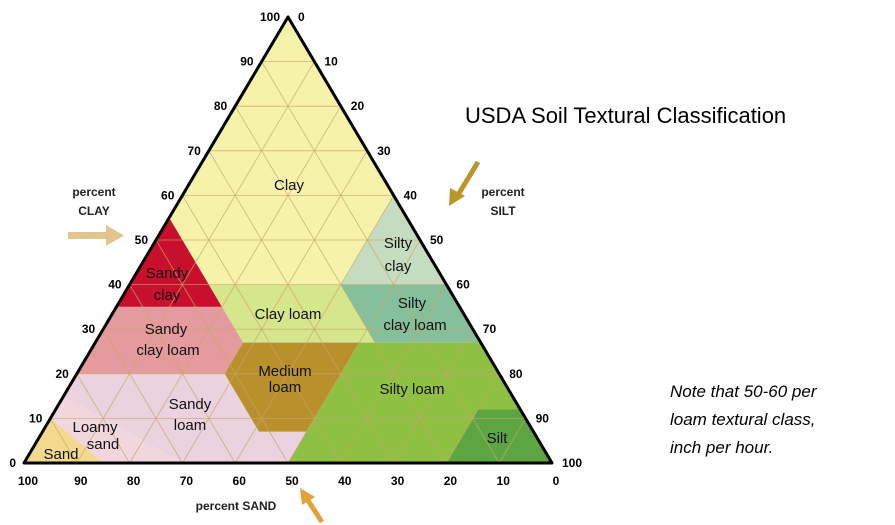  What do you see at coordinates (103, 444) in the screenshot?
I see `region-label: sand` at bounding box center [103, 444].